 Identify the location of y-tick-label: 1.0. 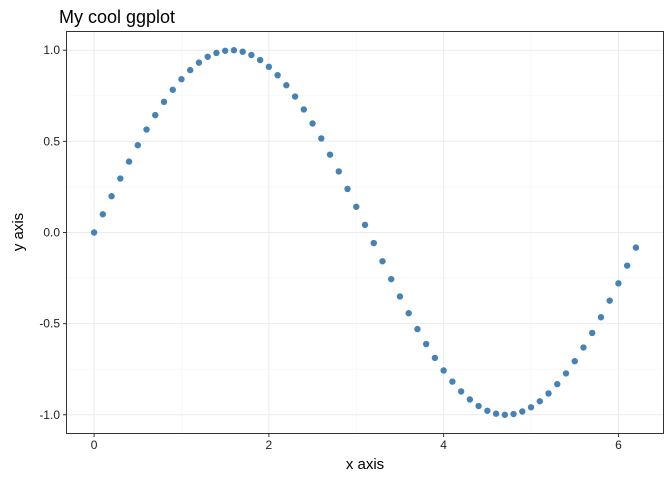
(51, 50).